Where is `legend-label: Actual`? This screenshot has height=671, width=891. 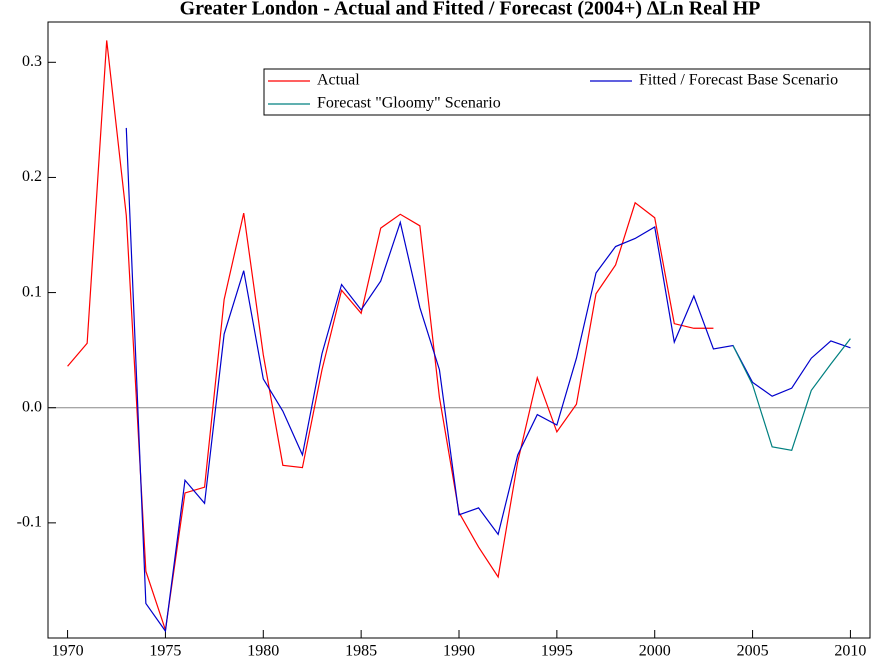 legend-label: Actual is located at coordinates (338, 80).